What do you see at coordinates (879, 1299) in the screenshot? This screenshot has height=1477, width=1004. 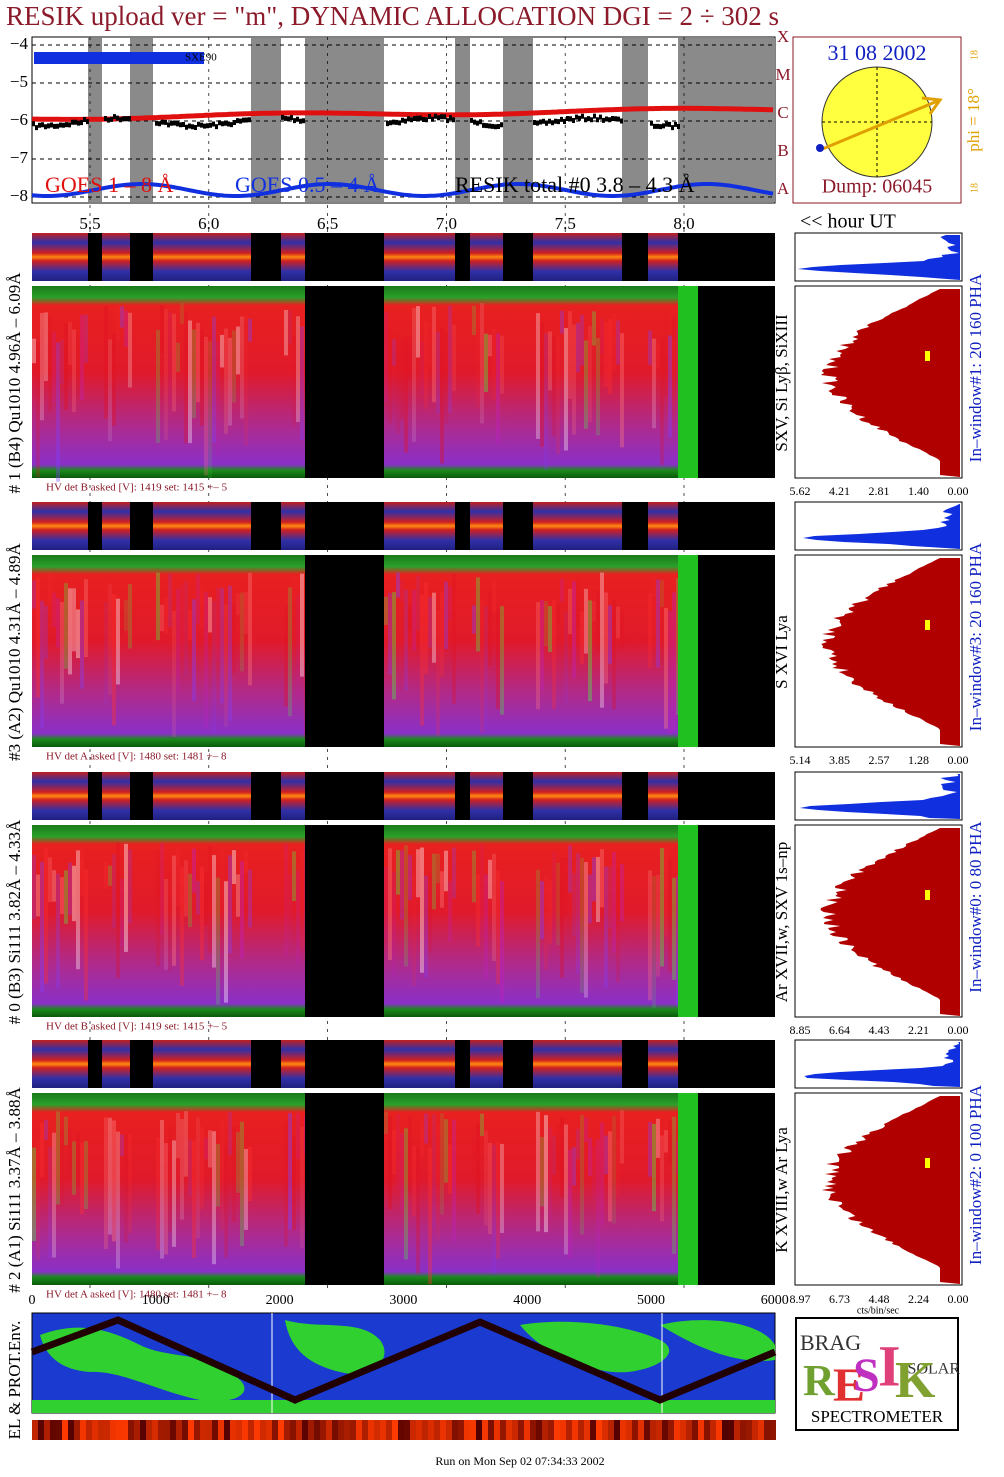 I see `hist-tick-label: 4.48` at bounding box center [879, 1299].